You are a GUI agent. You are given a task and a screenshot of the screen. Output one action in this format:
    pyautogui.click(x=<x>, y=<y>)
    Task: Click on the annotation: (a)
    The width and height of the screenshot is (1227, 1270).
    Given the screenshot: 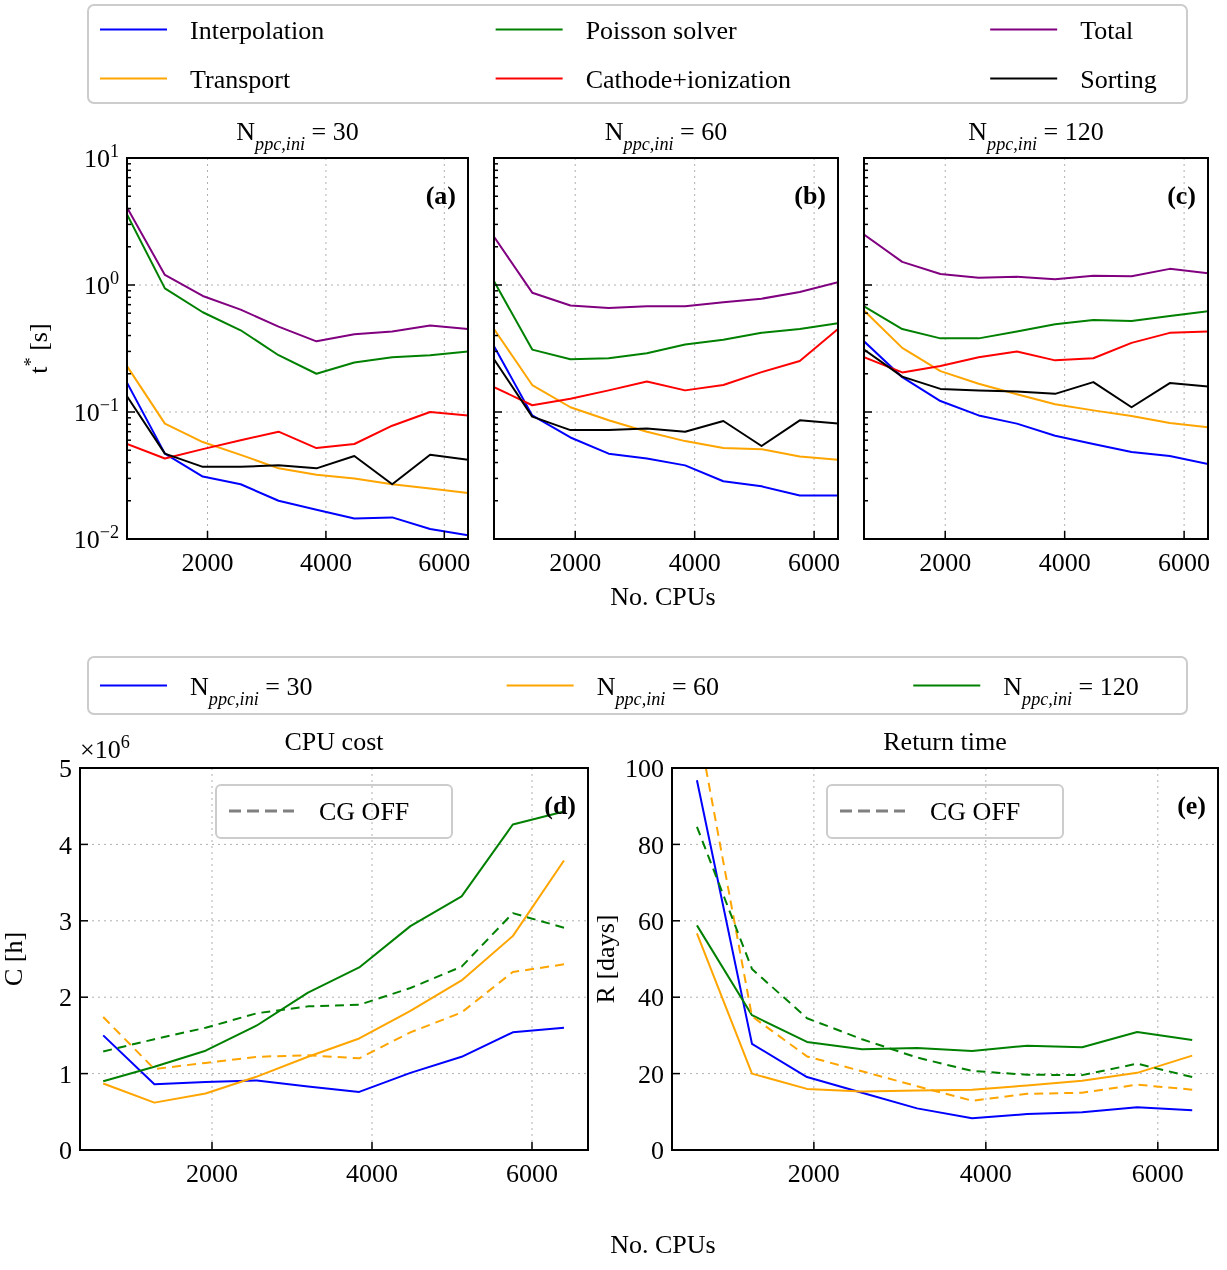 What is the action you would take?
    pyautogui.click(x=440, y=195)
    